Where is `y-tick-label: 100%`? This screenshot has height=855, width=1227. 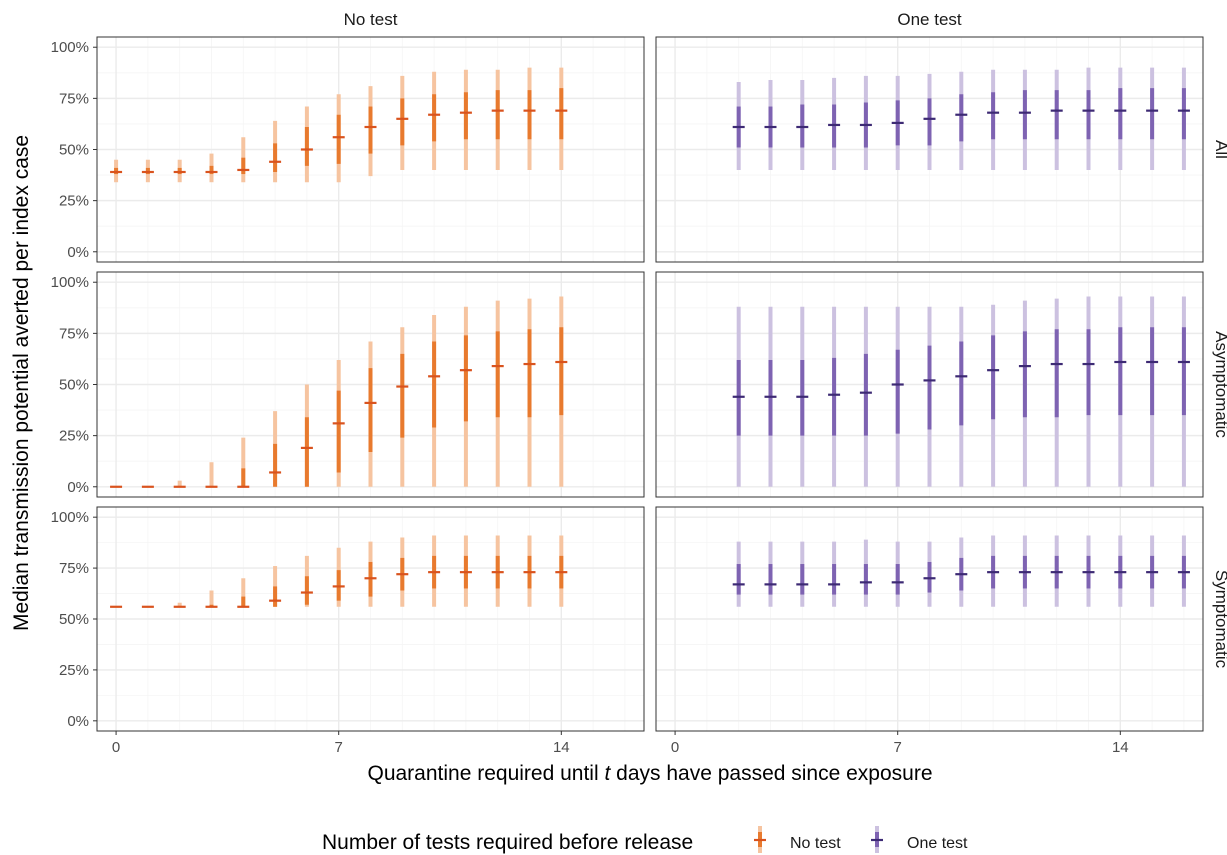 y-tick-label: 100% is located at coordinates (70, 282).